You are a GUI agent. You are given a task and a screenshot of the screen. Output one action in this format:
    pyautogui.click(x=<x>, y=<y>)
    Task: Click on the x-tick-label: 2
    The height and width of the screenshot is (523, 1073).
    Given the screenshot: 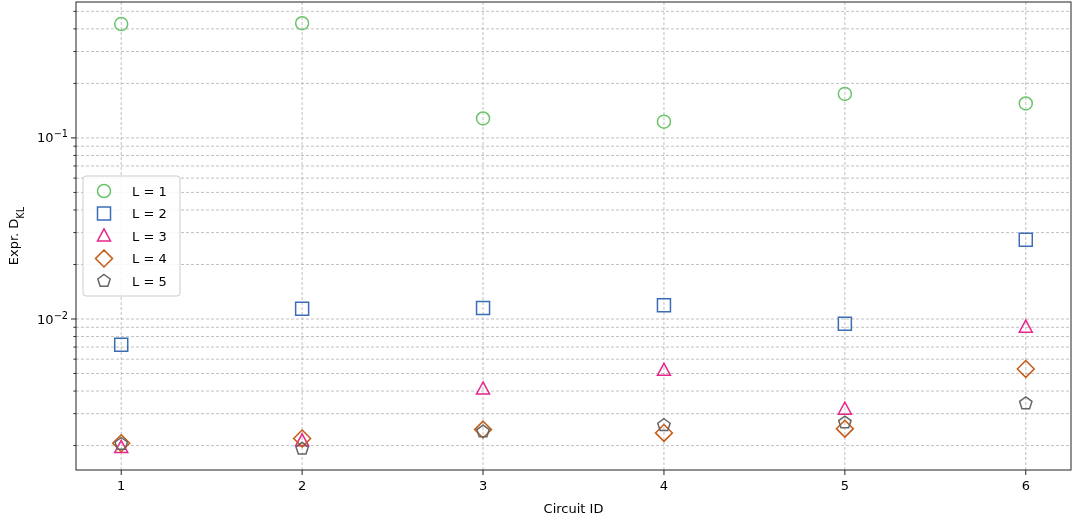 What is the action you would take?
    pyautogui.click(x=302, y=485)
    